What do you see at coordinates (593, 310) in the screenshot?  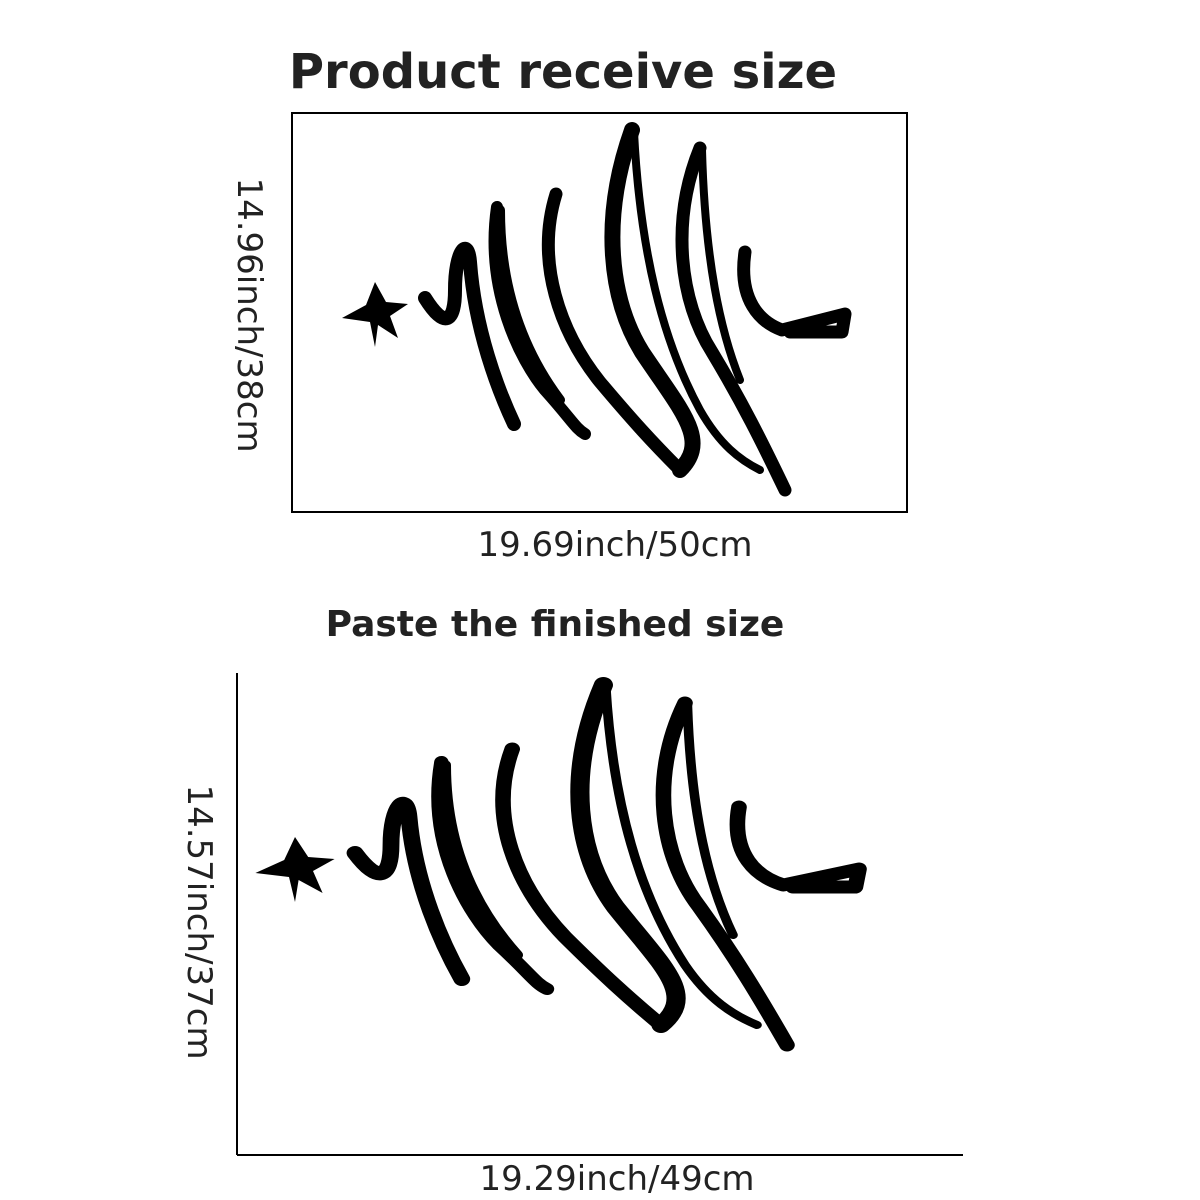 I see `tree-illustration` at bounding box center [593, 310].